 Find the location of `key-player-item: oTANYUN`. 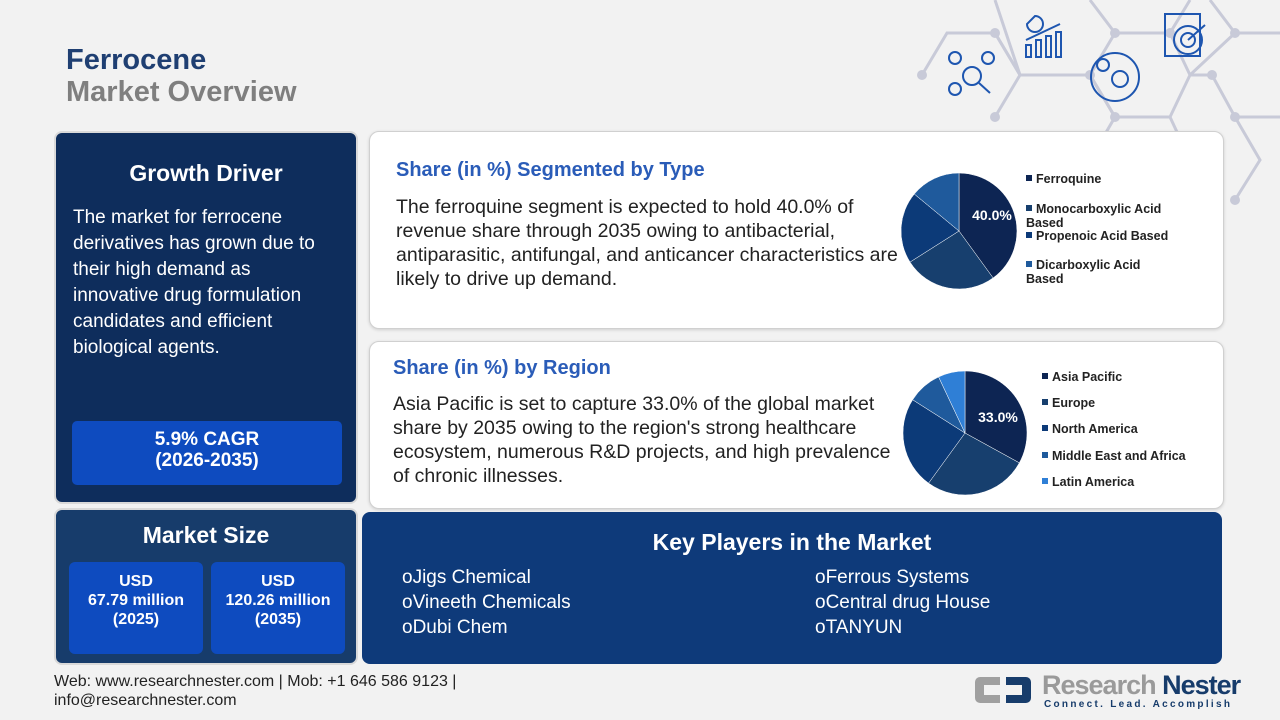

key-player-item: oTANYUN is located at coordinates (858, 628).